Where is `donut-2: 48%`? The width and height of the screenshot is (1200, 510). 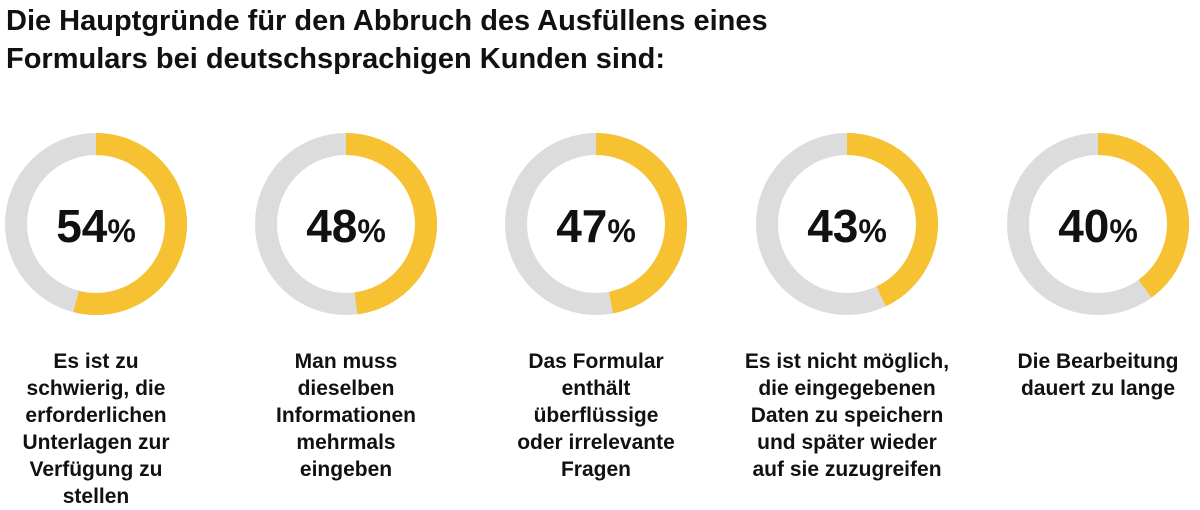 donut-2: 48% is located at coordinates (346, 224).